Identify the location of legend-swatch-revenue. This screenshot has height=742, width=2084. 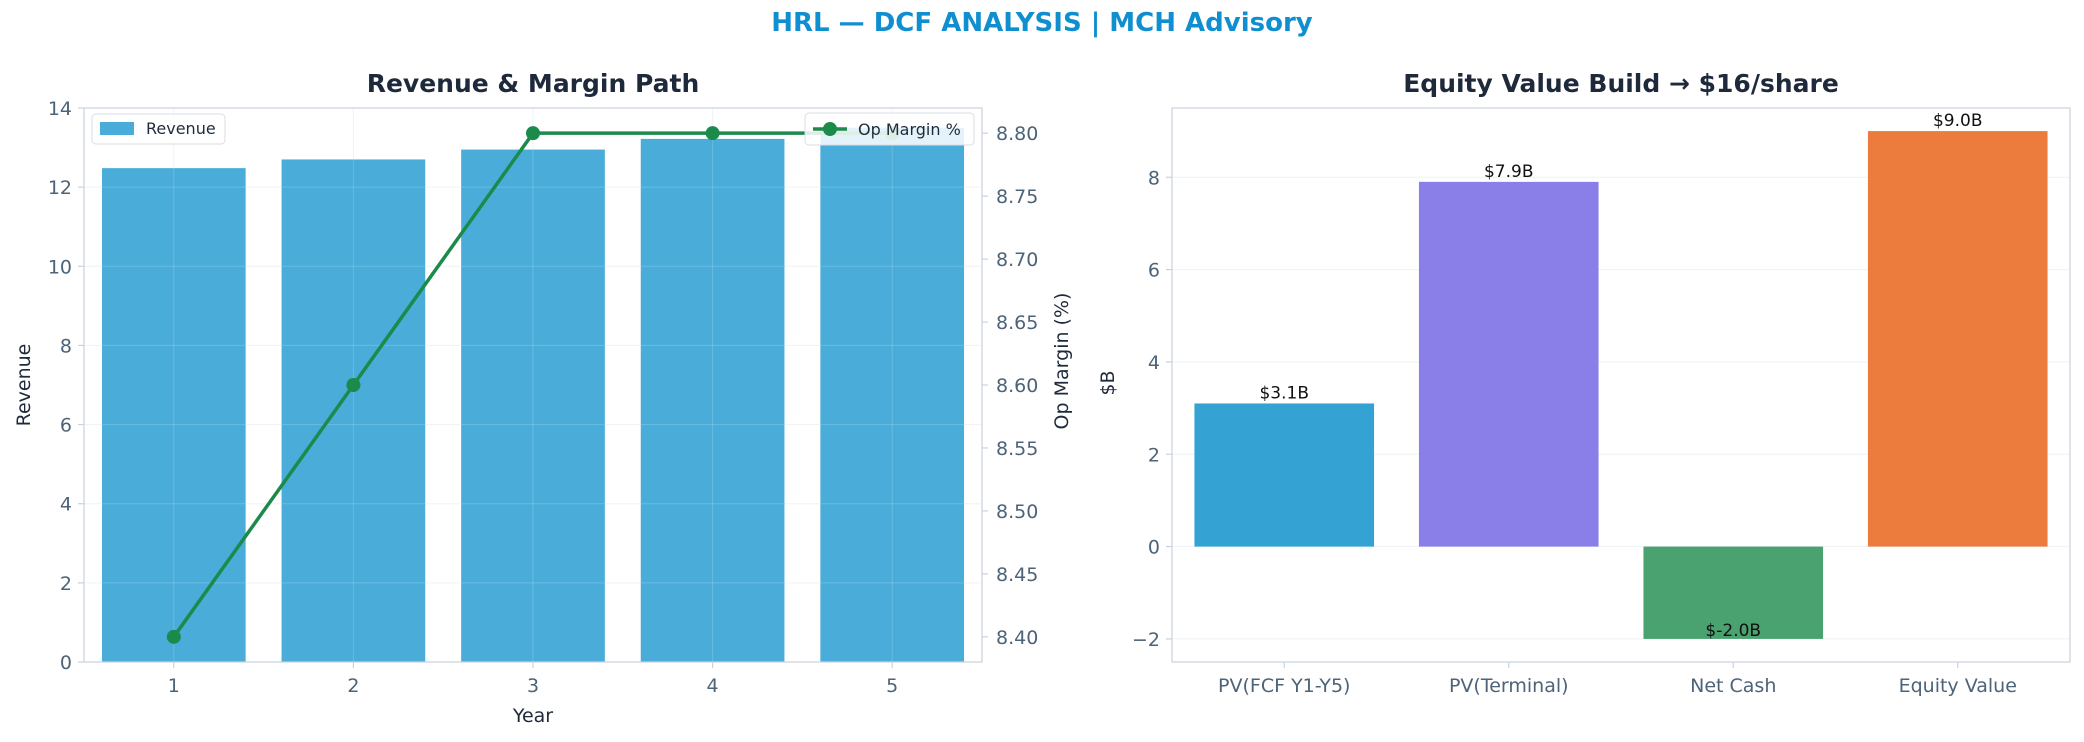
(117, 128).